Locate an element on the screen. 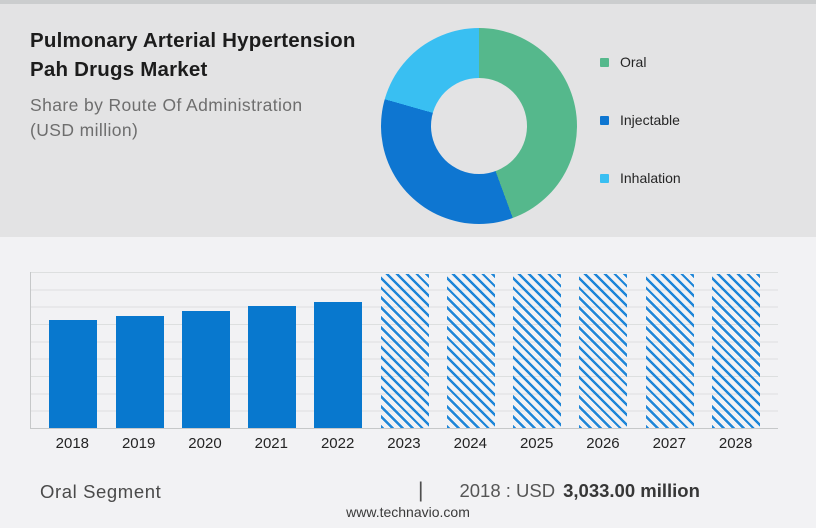 This screenshot has width=816, height=528. legend: Oral Injectable Inhalation is located at coordinates (640, 120).